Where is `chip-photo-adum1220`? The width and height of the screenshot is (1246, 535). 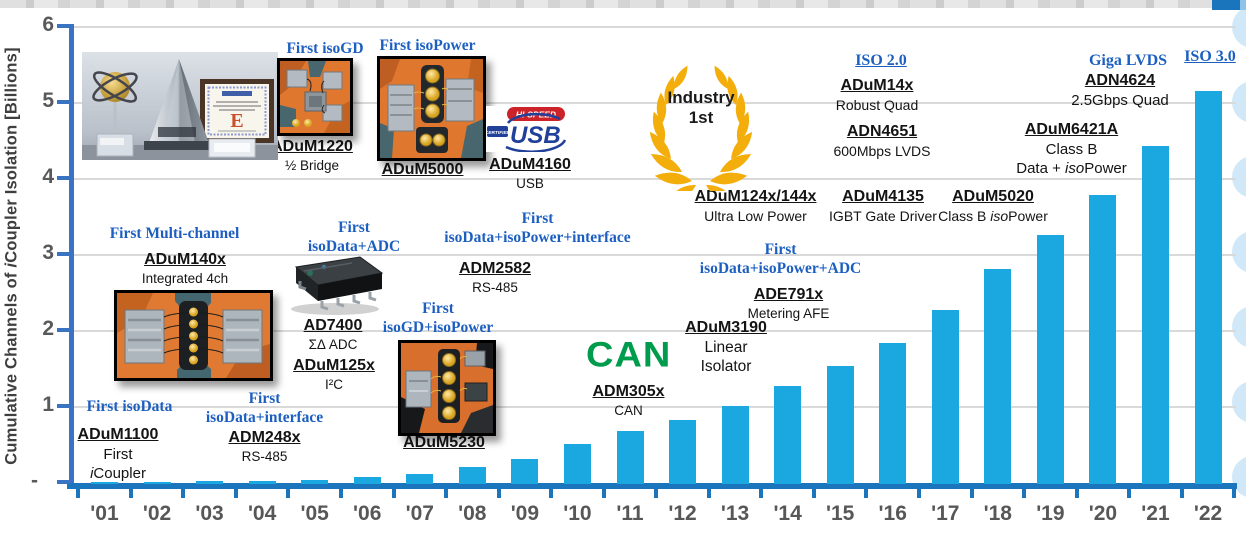
chip-photo-adum1220 is located at coordinates (315, 97).